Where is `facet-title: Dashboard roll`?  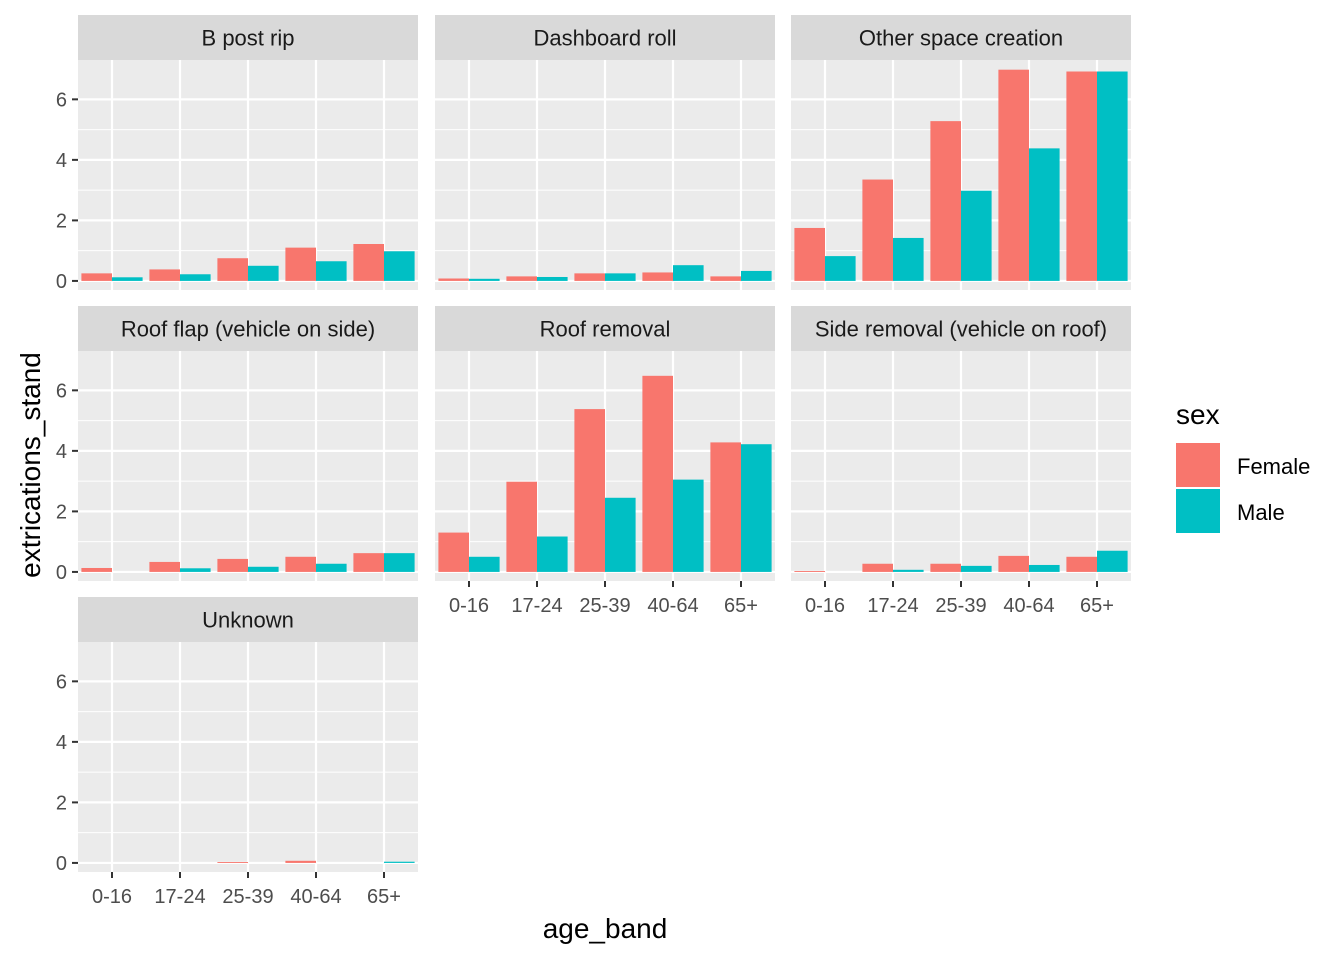
facet-title: Dashboard roll is located at coordinates (604, 38).